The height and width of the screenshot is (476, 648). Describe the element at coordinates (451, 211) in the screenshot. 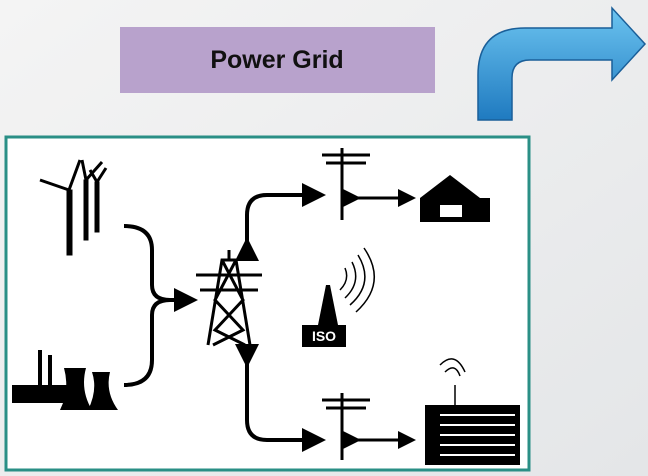

I see `house-window` at that location.